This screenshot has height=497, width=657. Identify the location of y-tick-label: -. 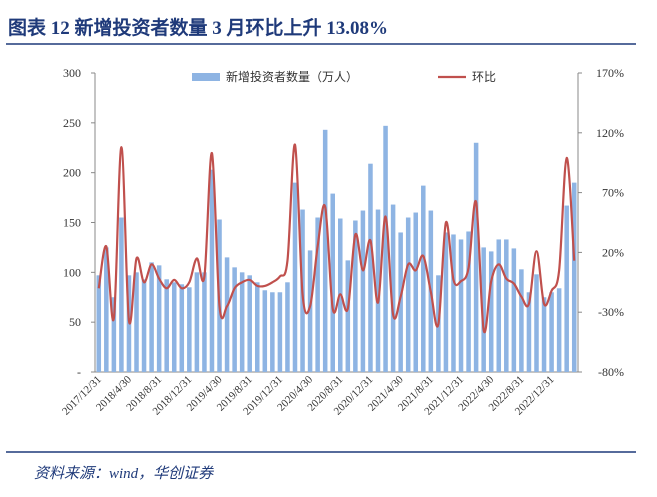
(79, 372).